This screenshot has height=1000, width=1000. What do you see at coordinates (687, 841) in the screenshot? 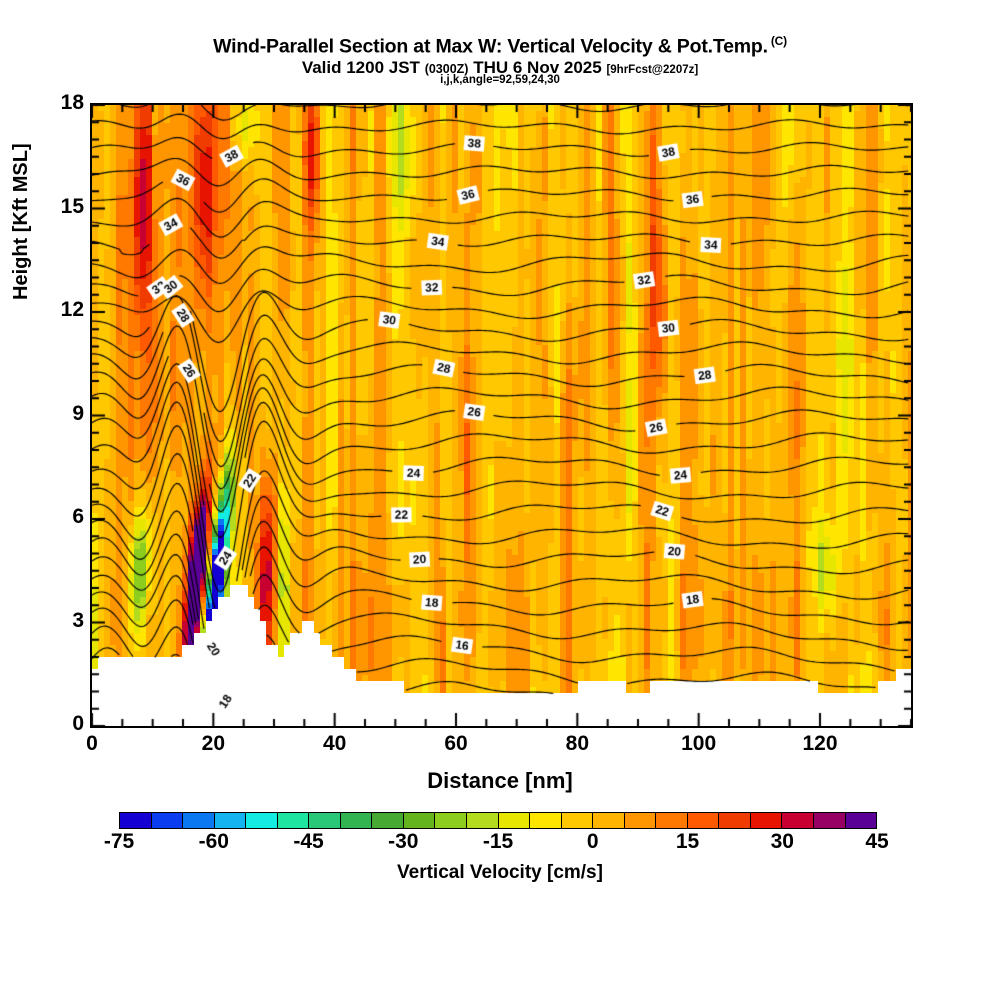
I see `colorbar-tick-15: 15` at bounding box center [687, 841].